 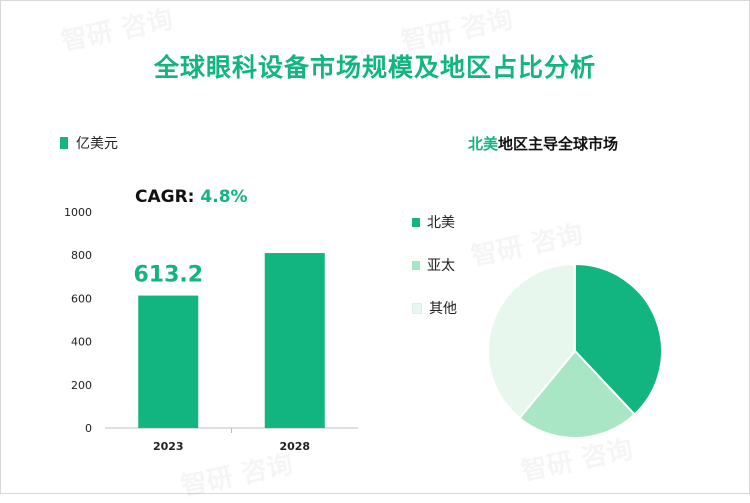 What do you see at coordinates (81, 342) in the screenshot?
I see `y-tick-label: 400` at bounding box center [81, 342].